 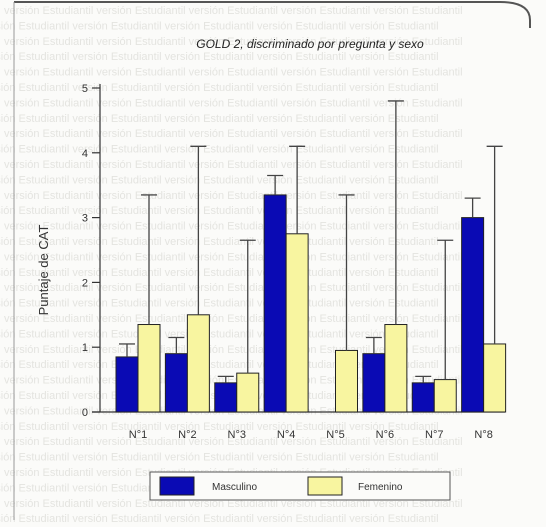 What do you see at coordinates (43, 270) in the screenshot?
I see `y-axis-label: Puntaje de CAT` at bounding box center [43, 270].